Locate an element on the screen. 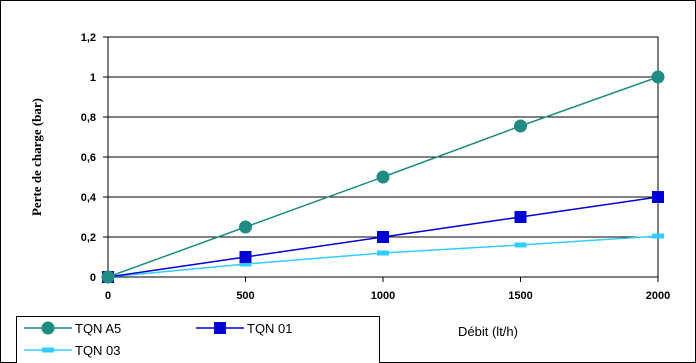 The width and height of the screenshot is (696, 363). legend-item: TQN 01 is located at coordinates (244, 328).